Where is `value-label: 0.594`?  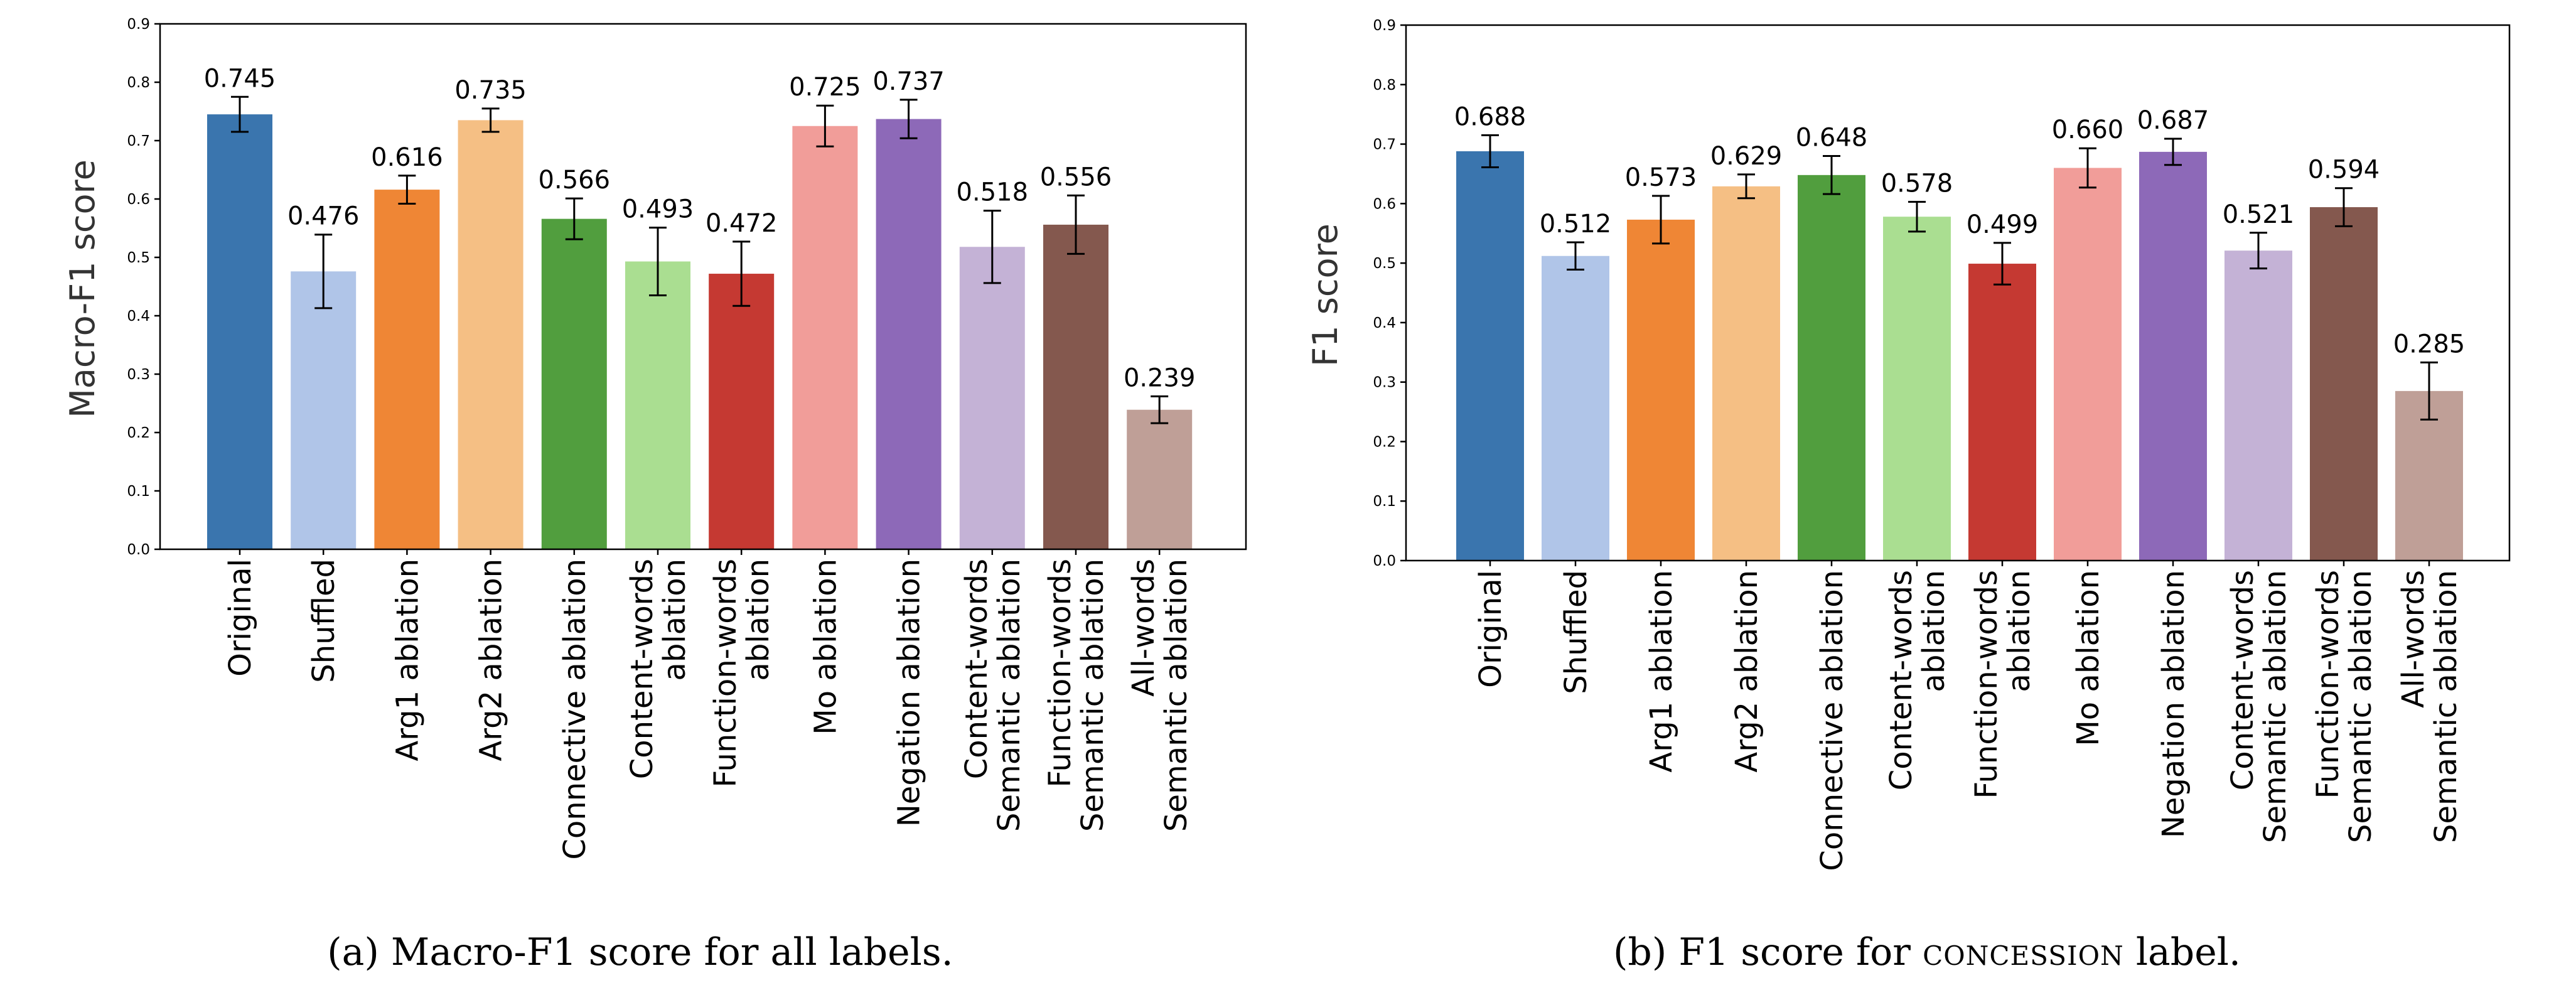 value-label: 0.594 is located at coordinates (2344, 170).